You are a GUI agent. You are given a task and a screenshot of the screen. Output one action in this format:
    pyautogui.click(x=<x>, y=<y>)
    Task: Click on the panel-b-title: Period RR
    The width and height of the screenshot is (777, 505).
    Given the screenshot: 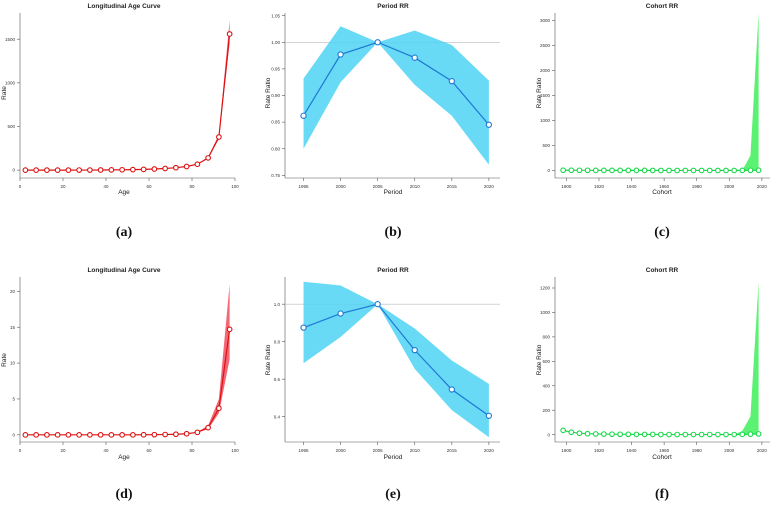 What is the action you would take?
    pyautogui.click(x=393, y=6)
    